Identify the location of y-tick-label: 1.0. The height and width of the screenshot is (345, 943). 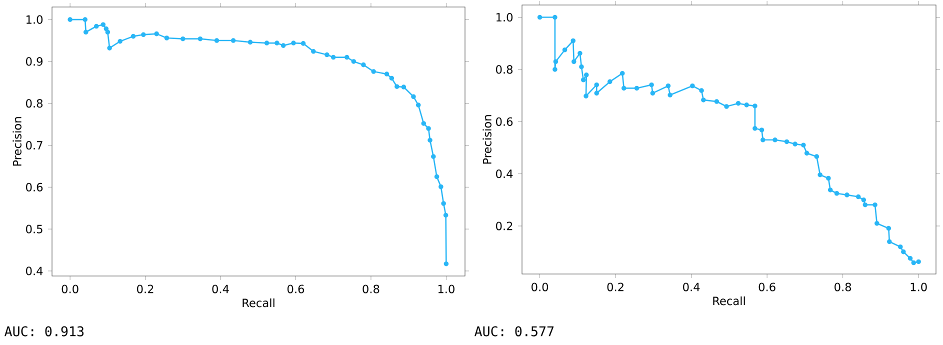
(504, 17).